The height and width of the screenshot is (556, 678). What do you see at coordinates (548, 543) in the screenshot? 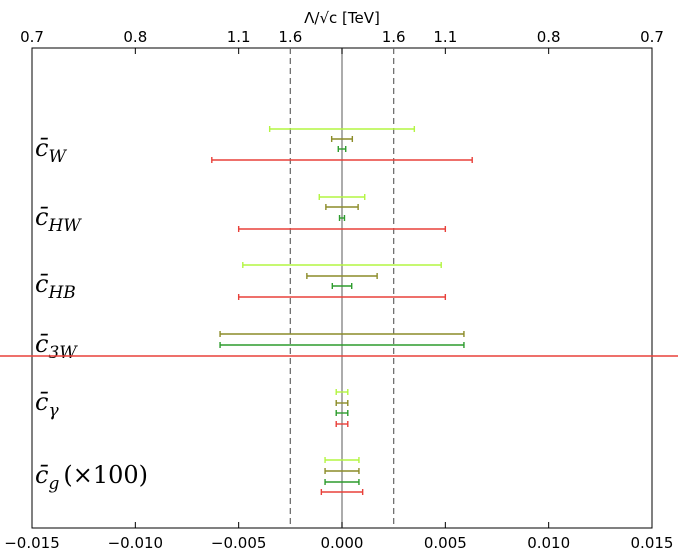
I see `bottom-tick-label-5: 0.010` at bounding box center [548, 543].